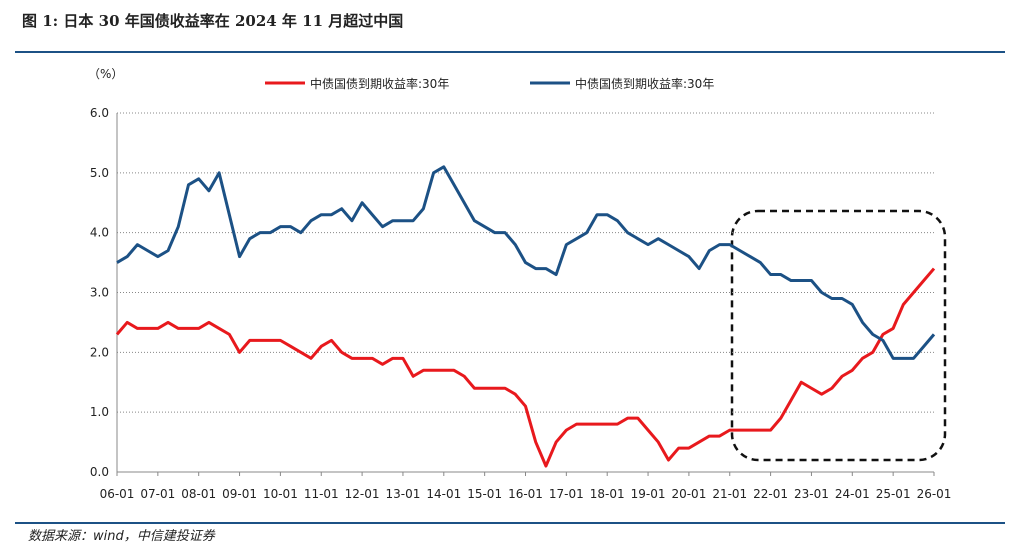  What do you see at coordinates (280, 494) in the screenshot?
I see `x-tick-label: 10-01` at bounding box center [280, 494].